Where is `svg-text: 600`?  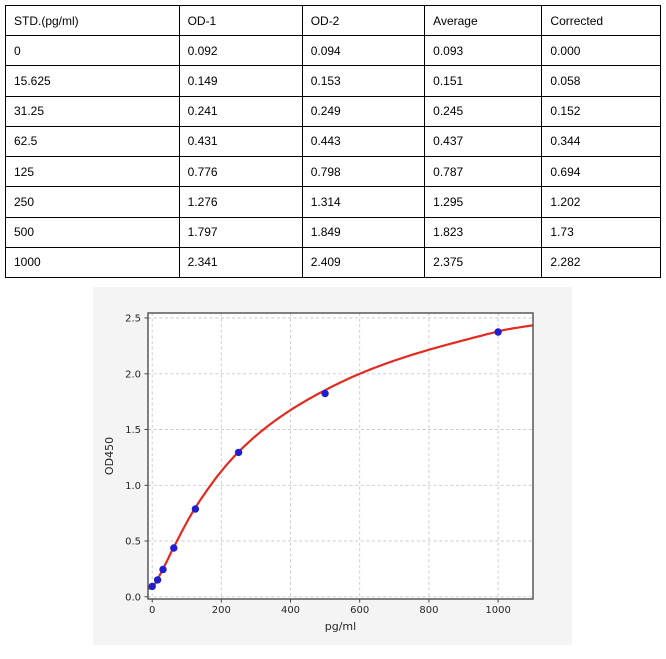
svg-text: 600 is located at coordinates (359, 610).